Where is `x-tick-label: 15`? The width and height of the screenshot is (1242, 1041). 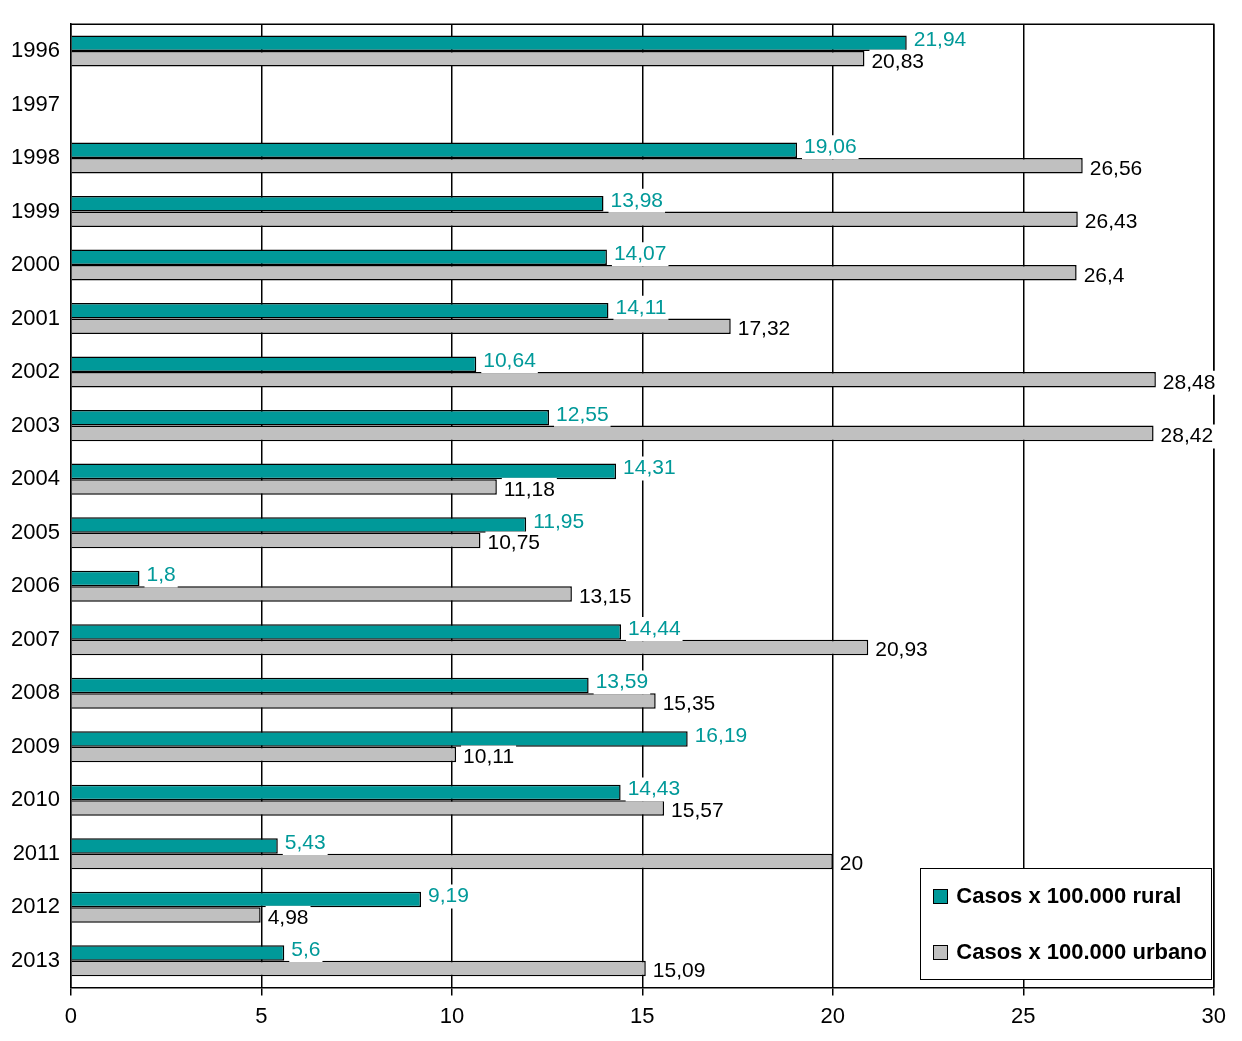
x-tick-label: 15 is located at coordinates (642, 1015).